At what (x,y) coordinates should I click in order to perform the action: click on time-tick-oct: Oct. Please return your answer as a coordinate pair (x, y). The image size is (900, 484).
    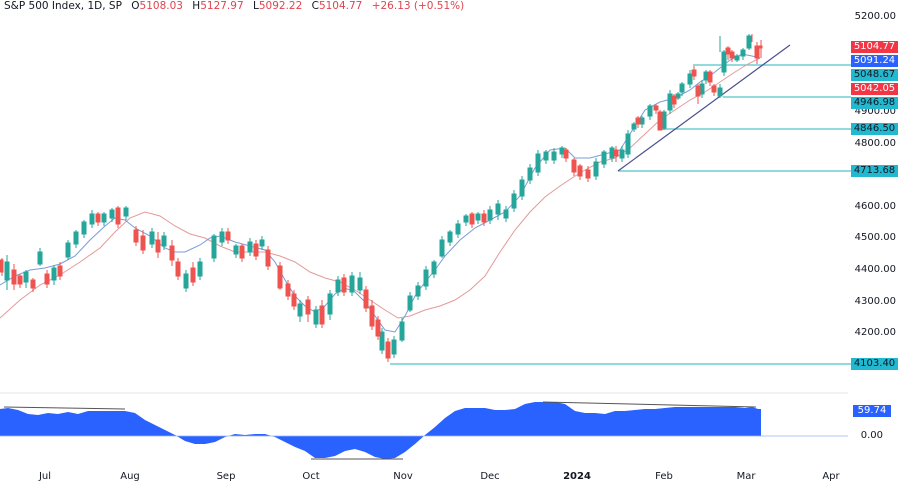
    Looking at the image, I should click on (311, 476).